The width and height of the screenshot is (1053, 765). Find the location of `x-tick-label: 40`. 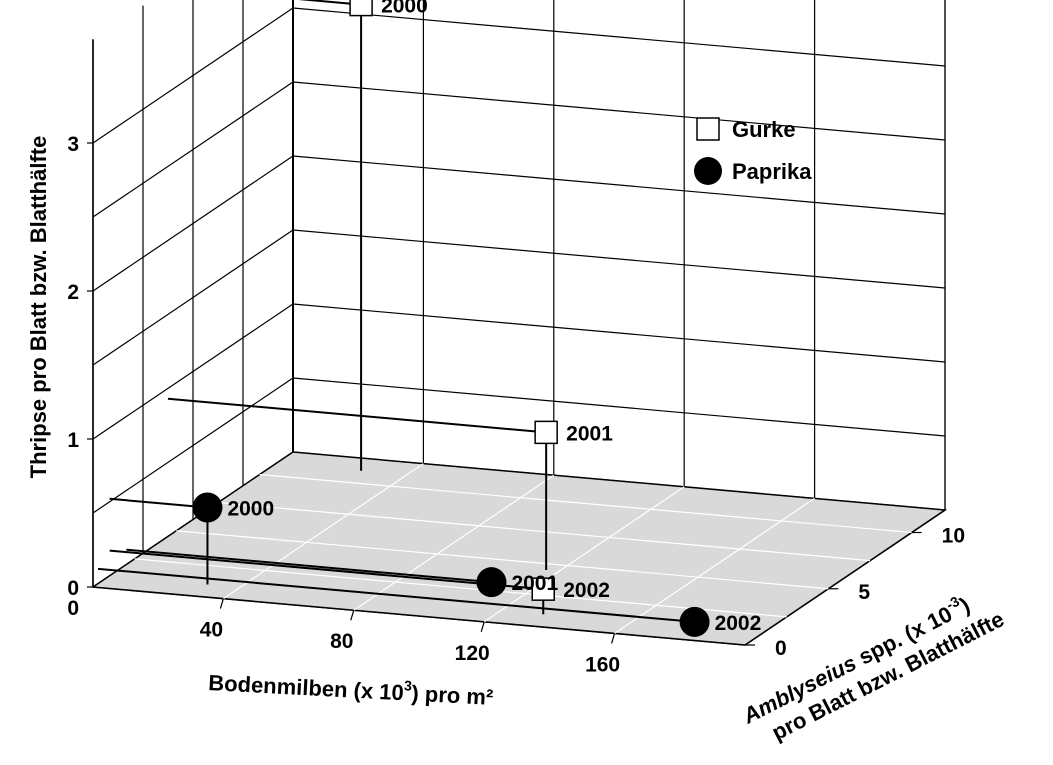

x-tick-label: 40 is located at coordinates (211, 630).